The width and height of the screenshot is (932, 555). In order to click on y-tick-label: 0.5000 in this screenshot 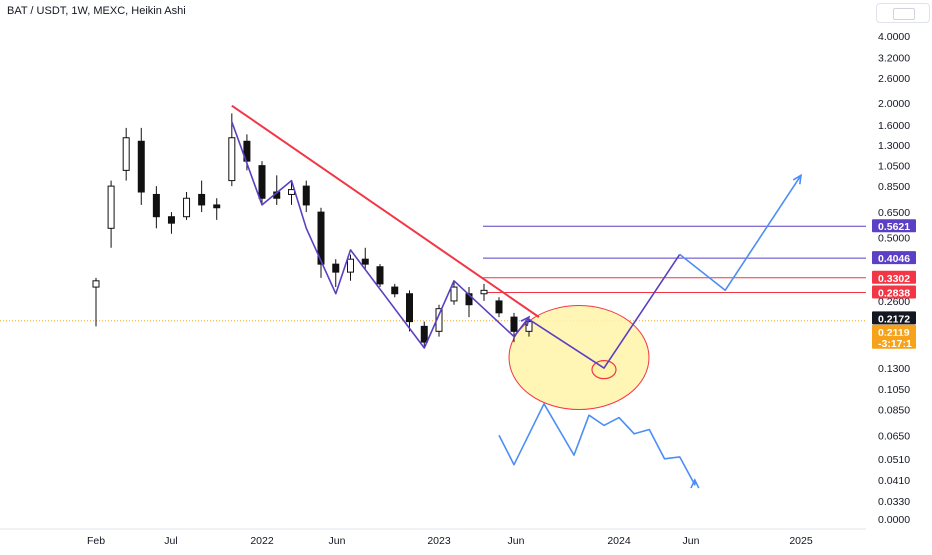, I will do `click(894, 239)`.